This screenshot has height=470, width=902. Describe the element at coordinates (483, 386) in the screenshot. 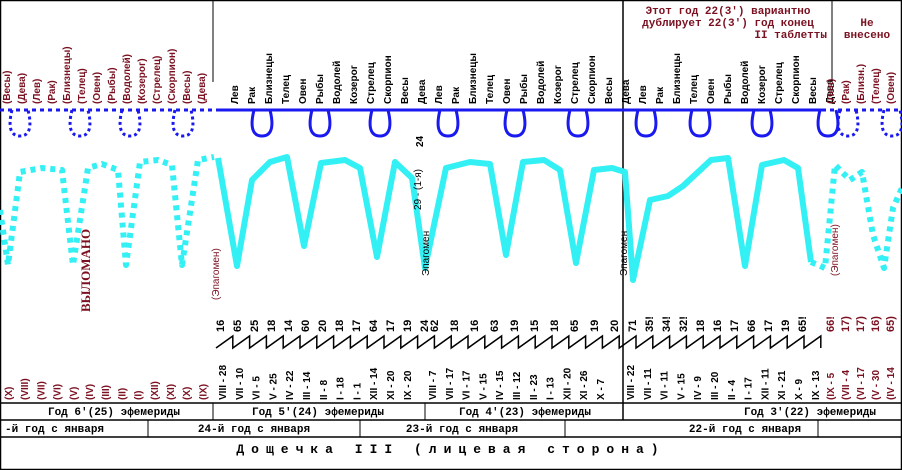

I see `date-label: V - 15` at that location.